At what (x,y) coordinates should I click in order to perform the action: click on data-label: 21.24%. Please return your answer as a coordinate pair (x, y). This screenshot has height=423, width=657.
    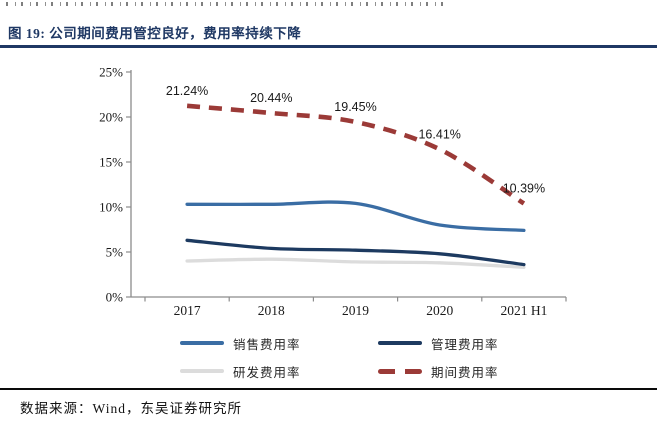
    Looking at the image, I should click on (187, 91).